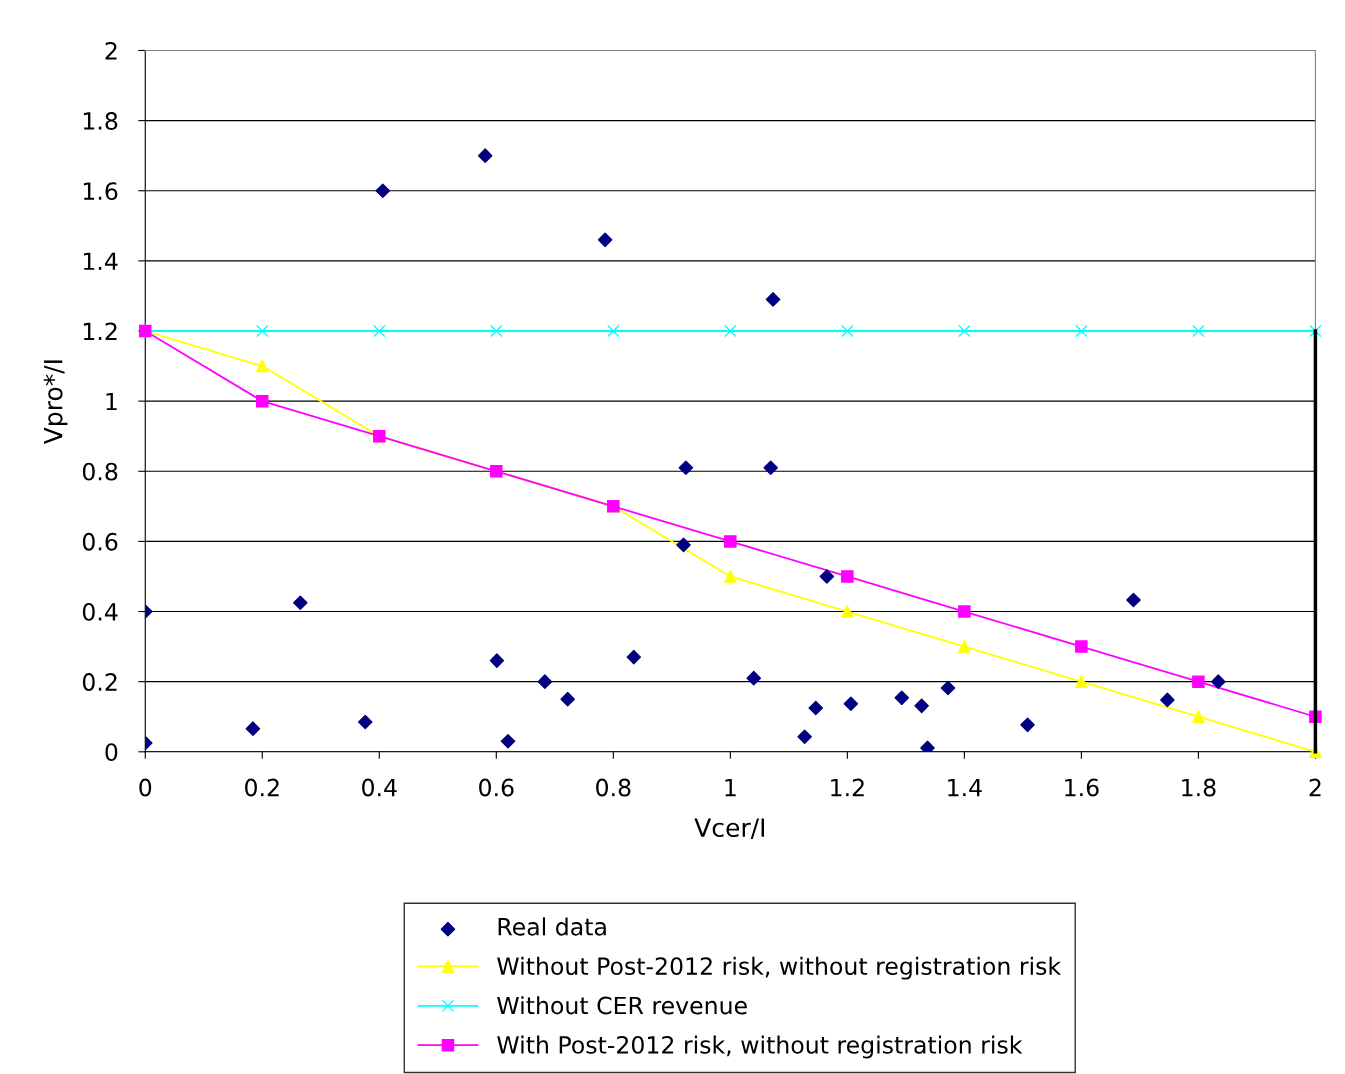  What do you see at coordinates (100, 611) in the screenshot?
I see `y-tick-label: 0.4` at bounding box center [100, 611].